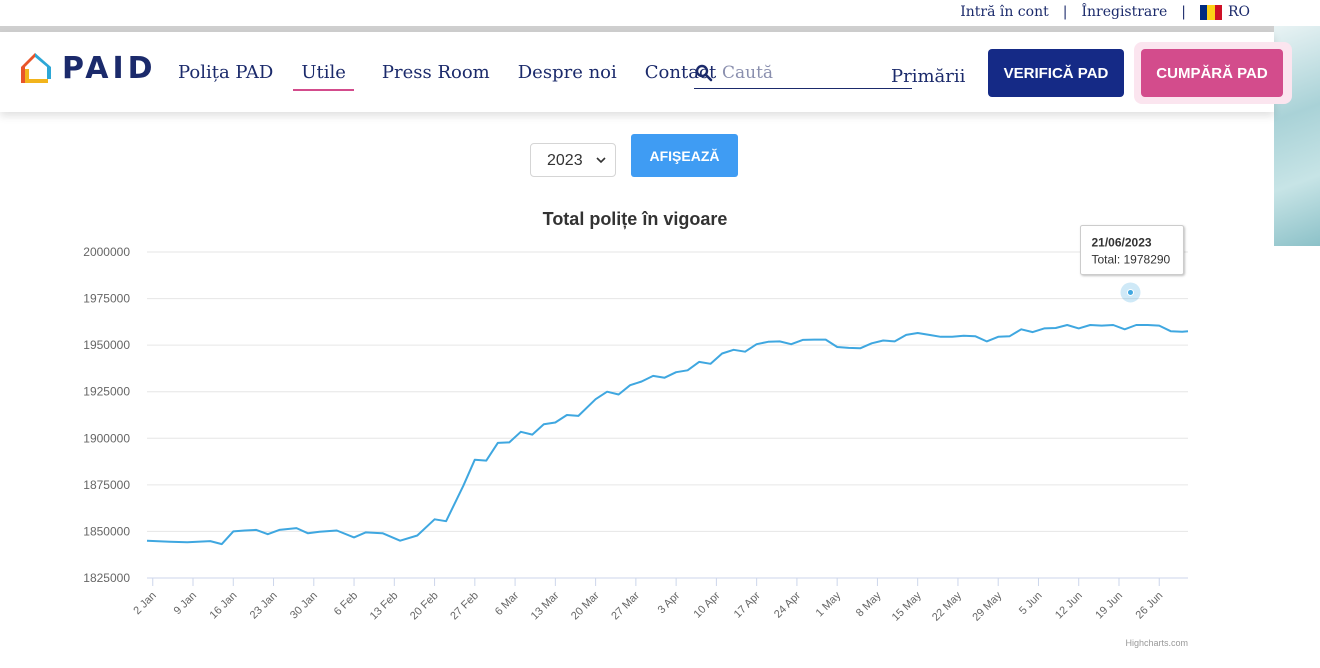 The width and height of the screenshot is (1320, 668). Describe the element at coordinates (106, 252) in the screenshot. I see `y-tick-label: 2000000` at that location.